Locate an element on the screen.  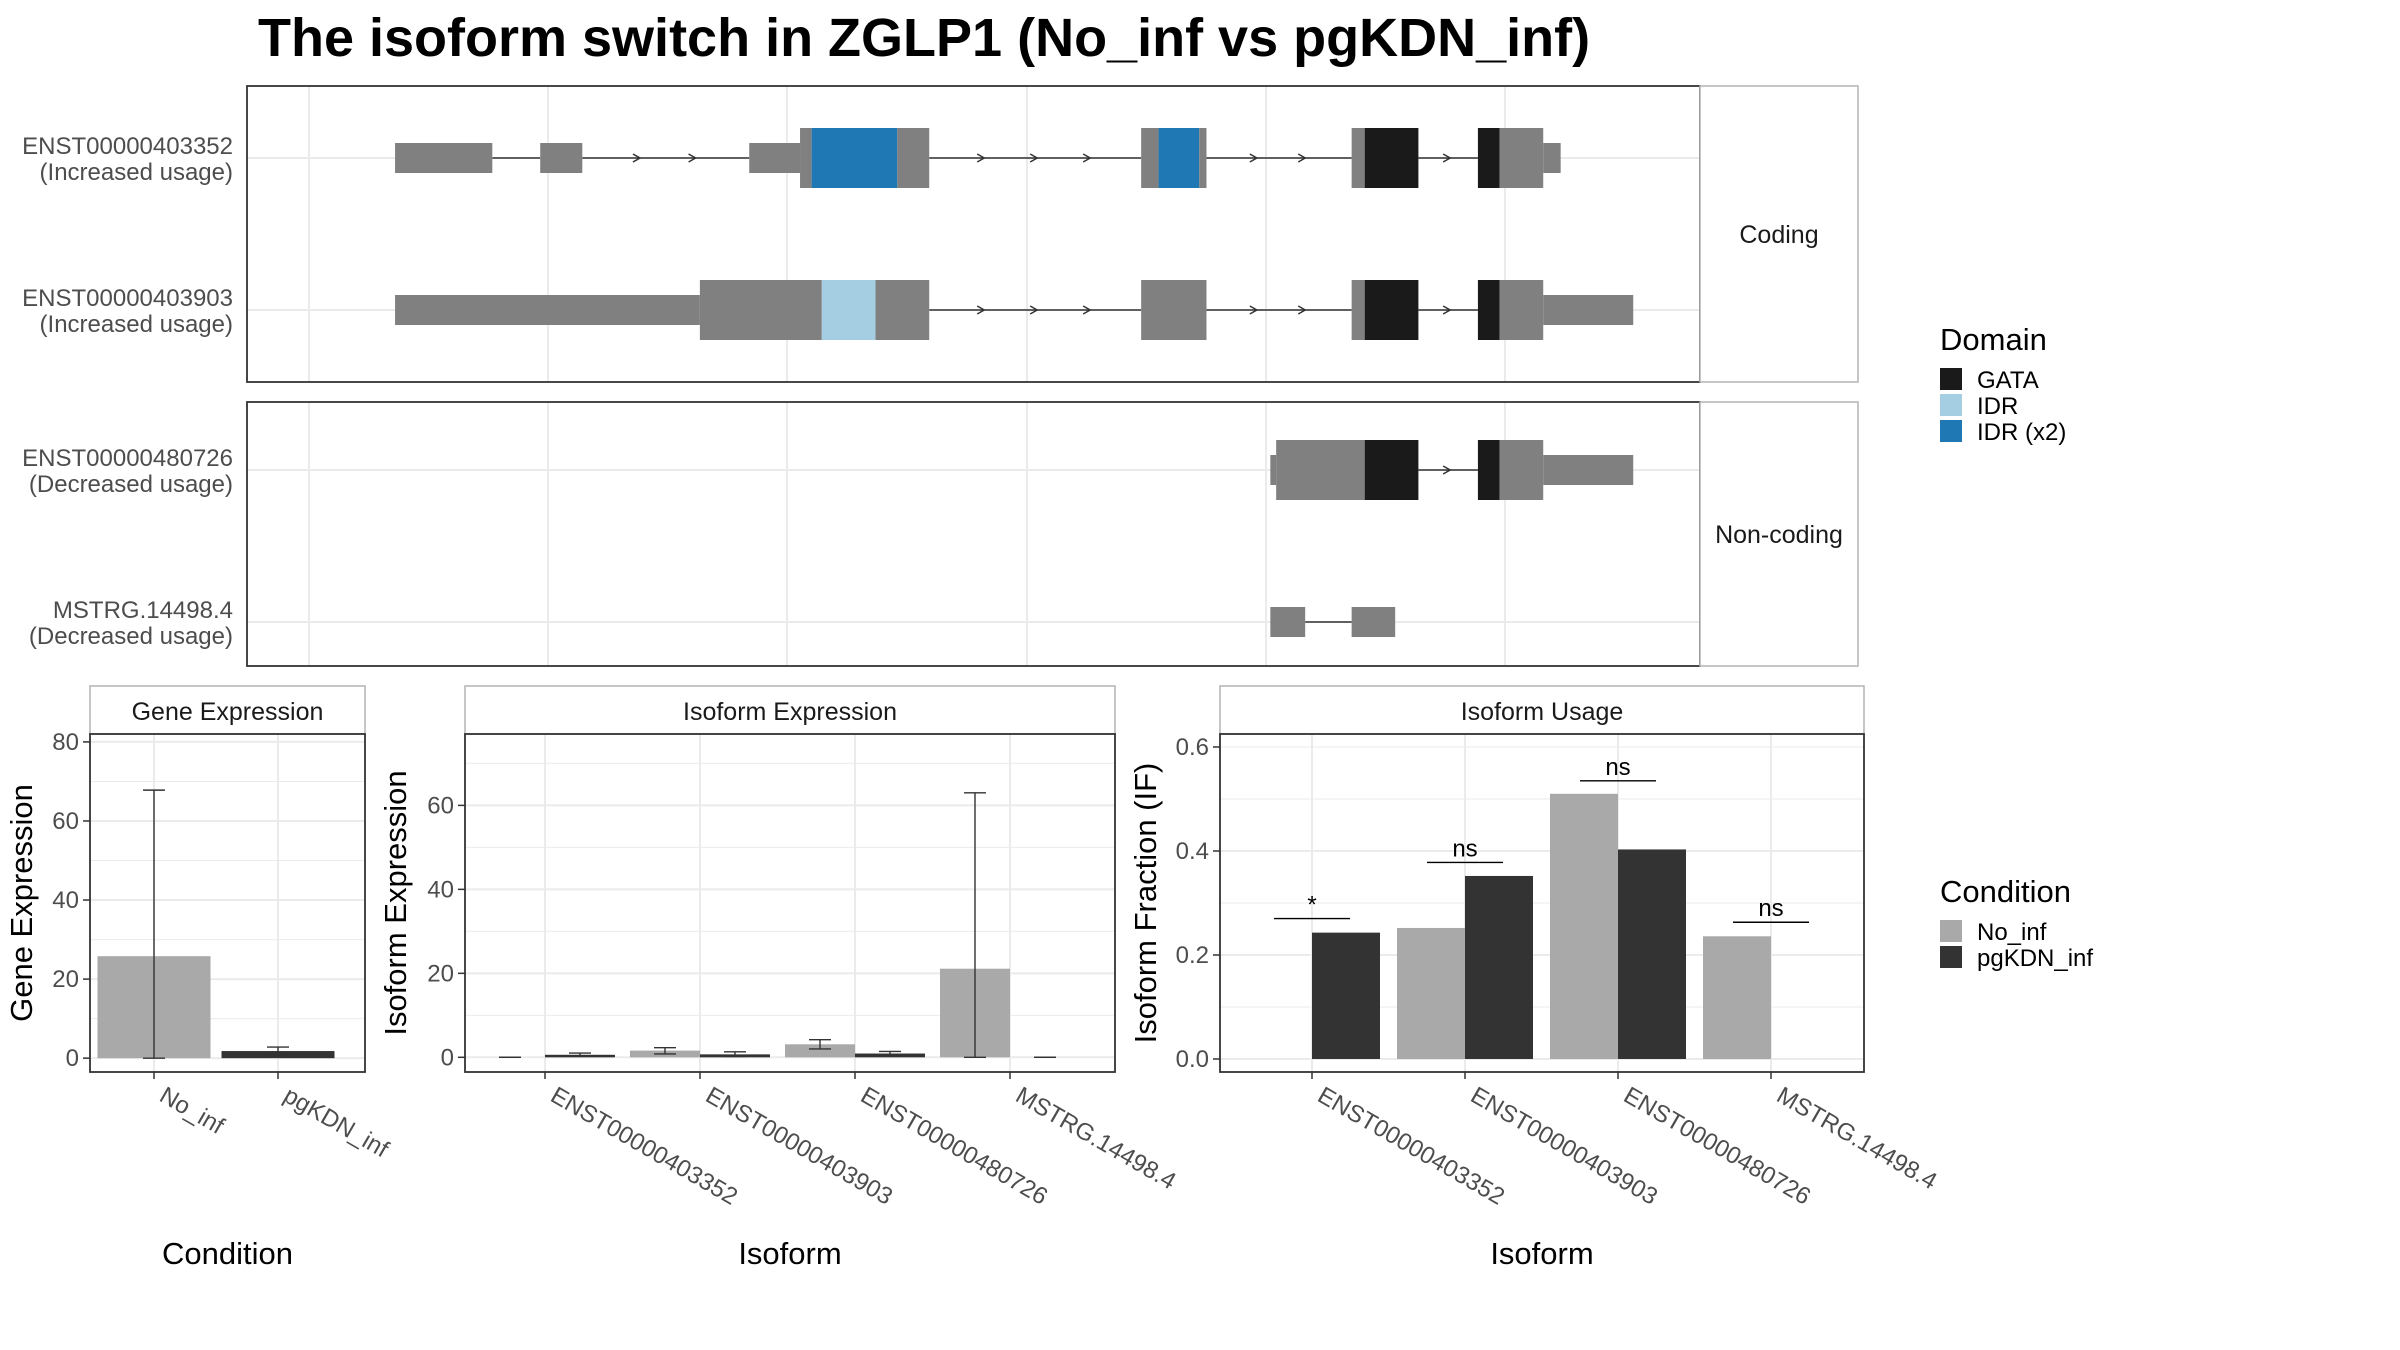
transcript-ENST00000403352 is located at coordinates (978, 158).